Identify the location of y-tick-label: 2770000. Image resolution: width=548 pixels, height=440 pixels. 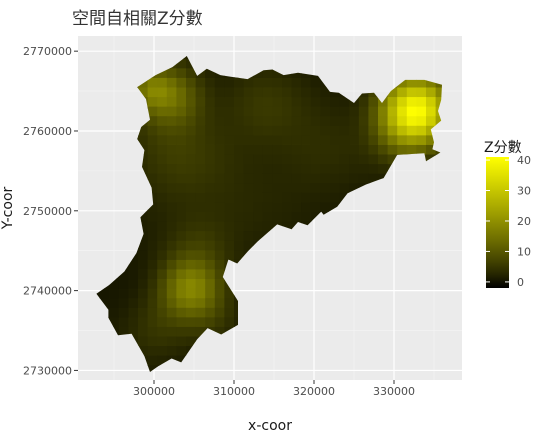
(47, 51).